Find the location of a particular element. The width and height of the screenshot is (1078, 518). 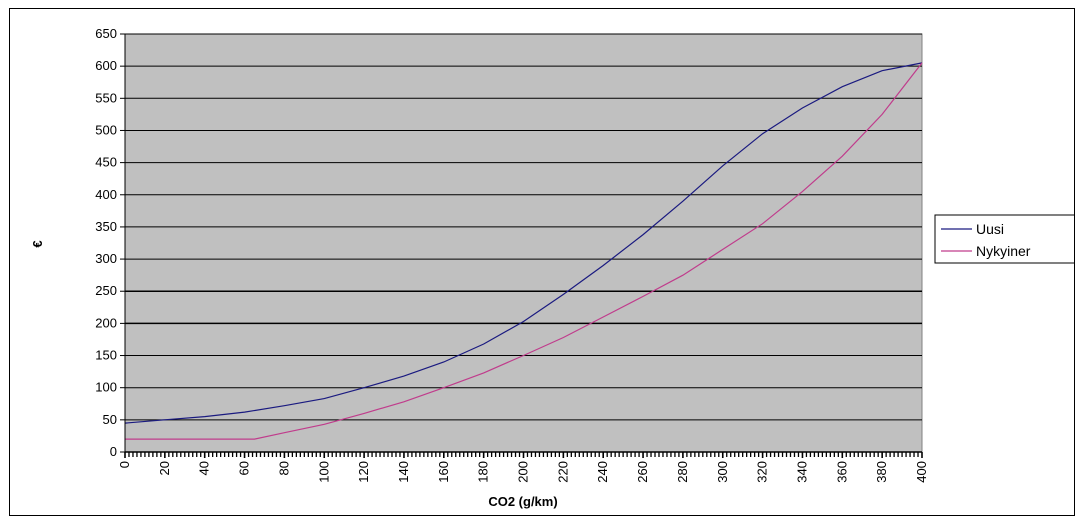

y-tick-label: 600 is located at coordinates (106, 65).